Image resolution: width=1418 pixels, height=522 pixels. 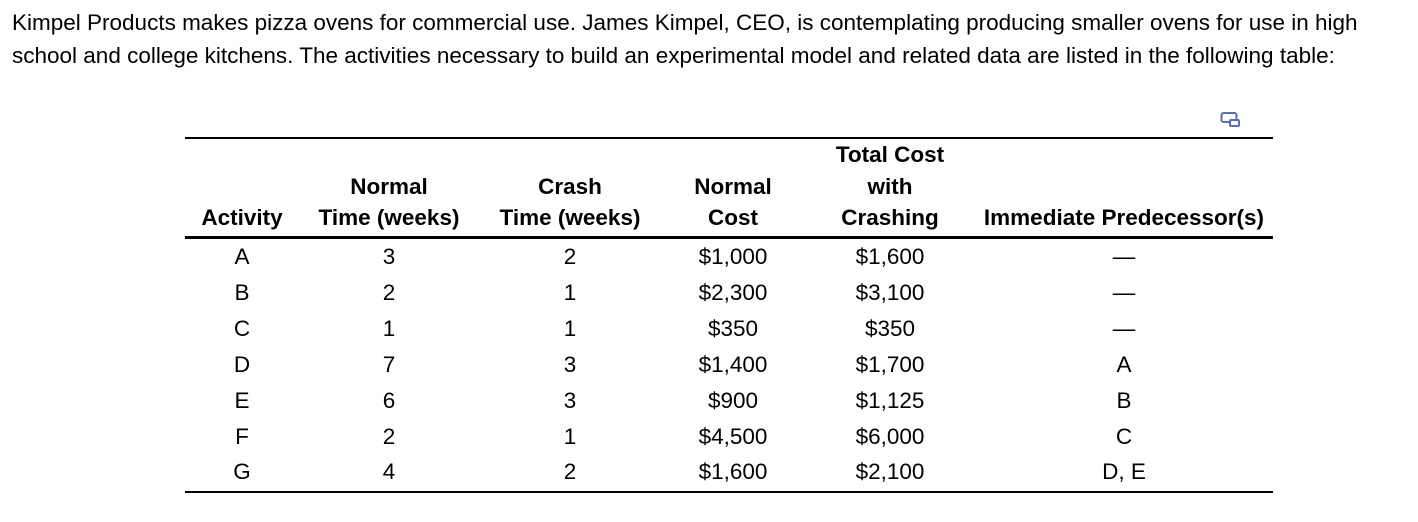 What do you see at coordinates (1231, 120) in the screenshot?
I see `expand-table-icon` at bounding box center [1231, 120].